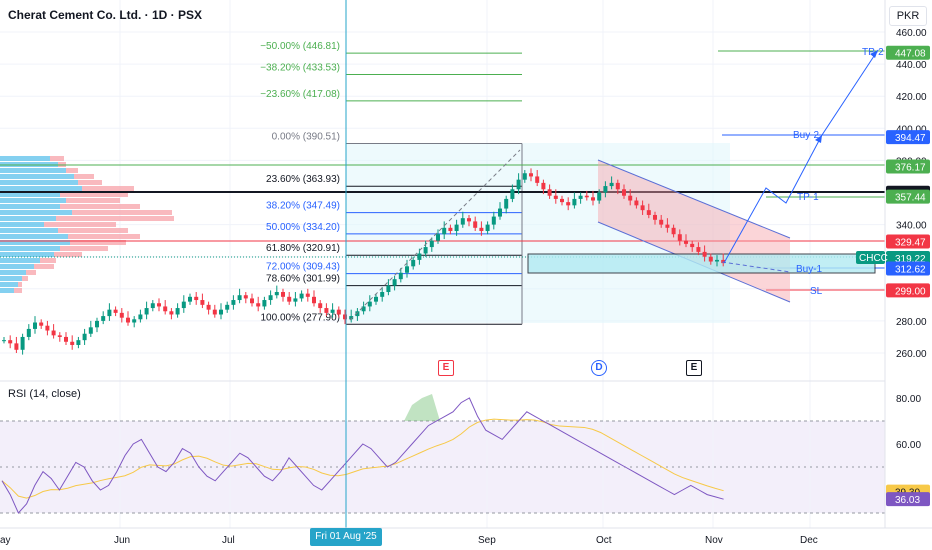 The height and width of the screenshot is (550, 932). I want to click on projection-path, so click(801, 156).